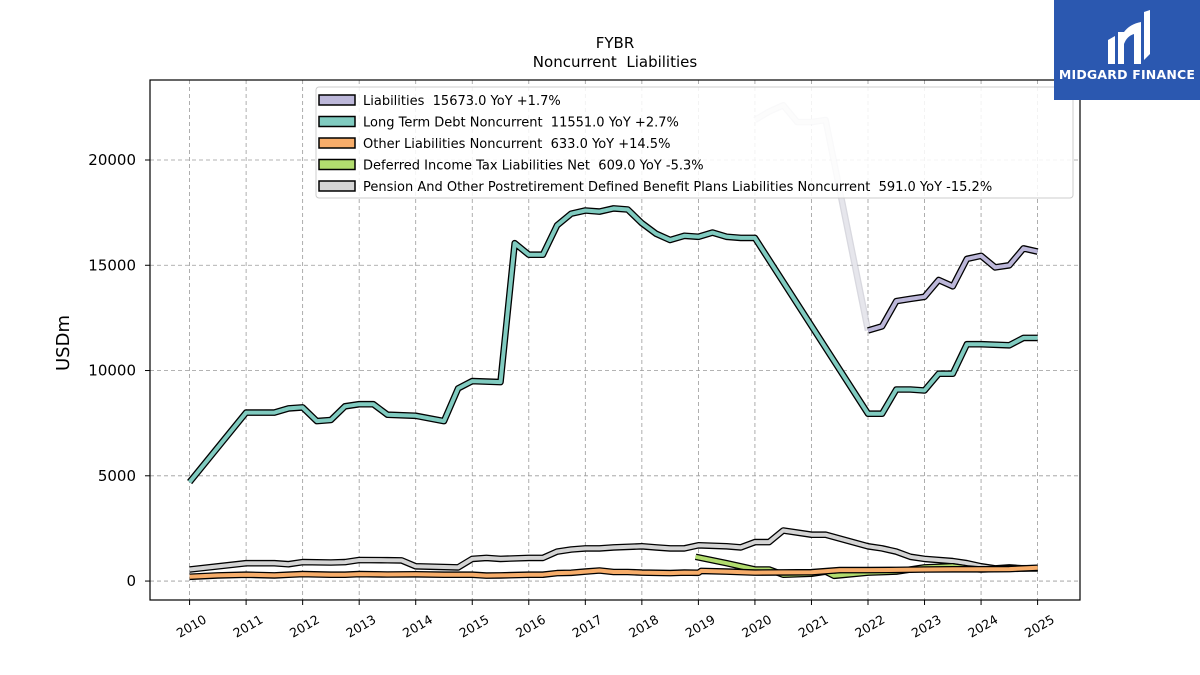 Image resolution: width=1200 pixels, height=675 pixels. I want to click on legend-box, so click(694, 142).